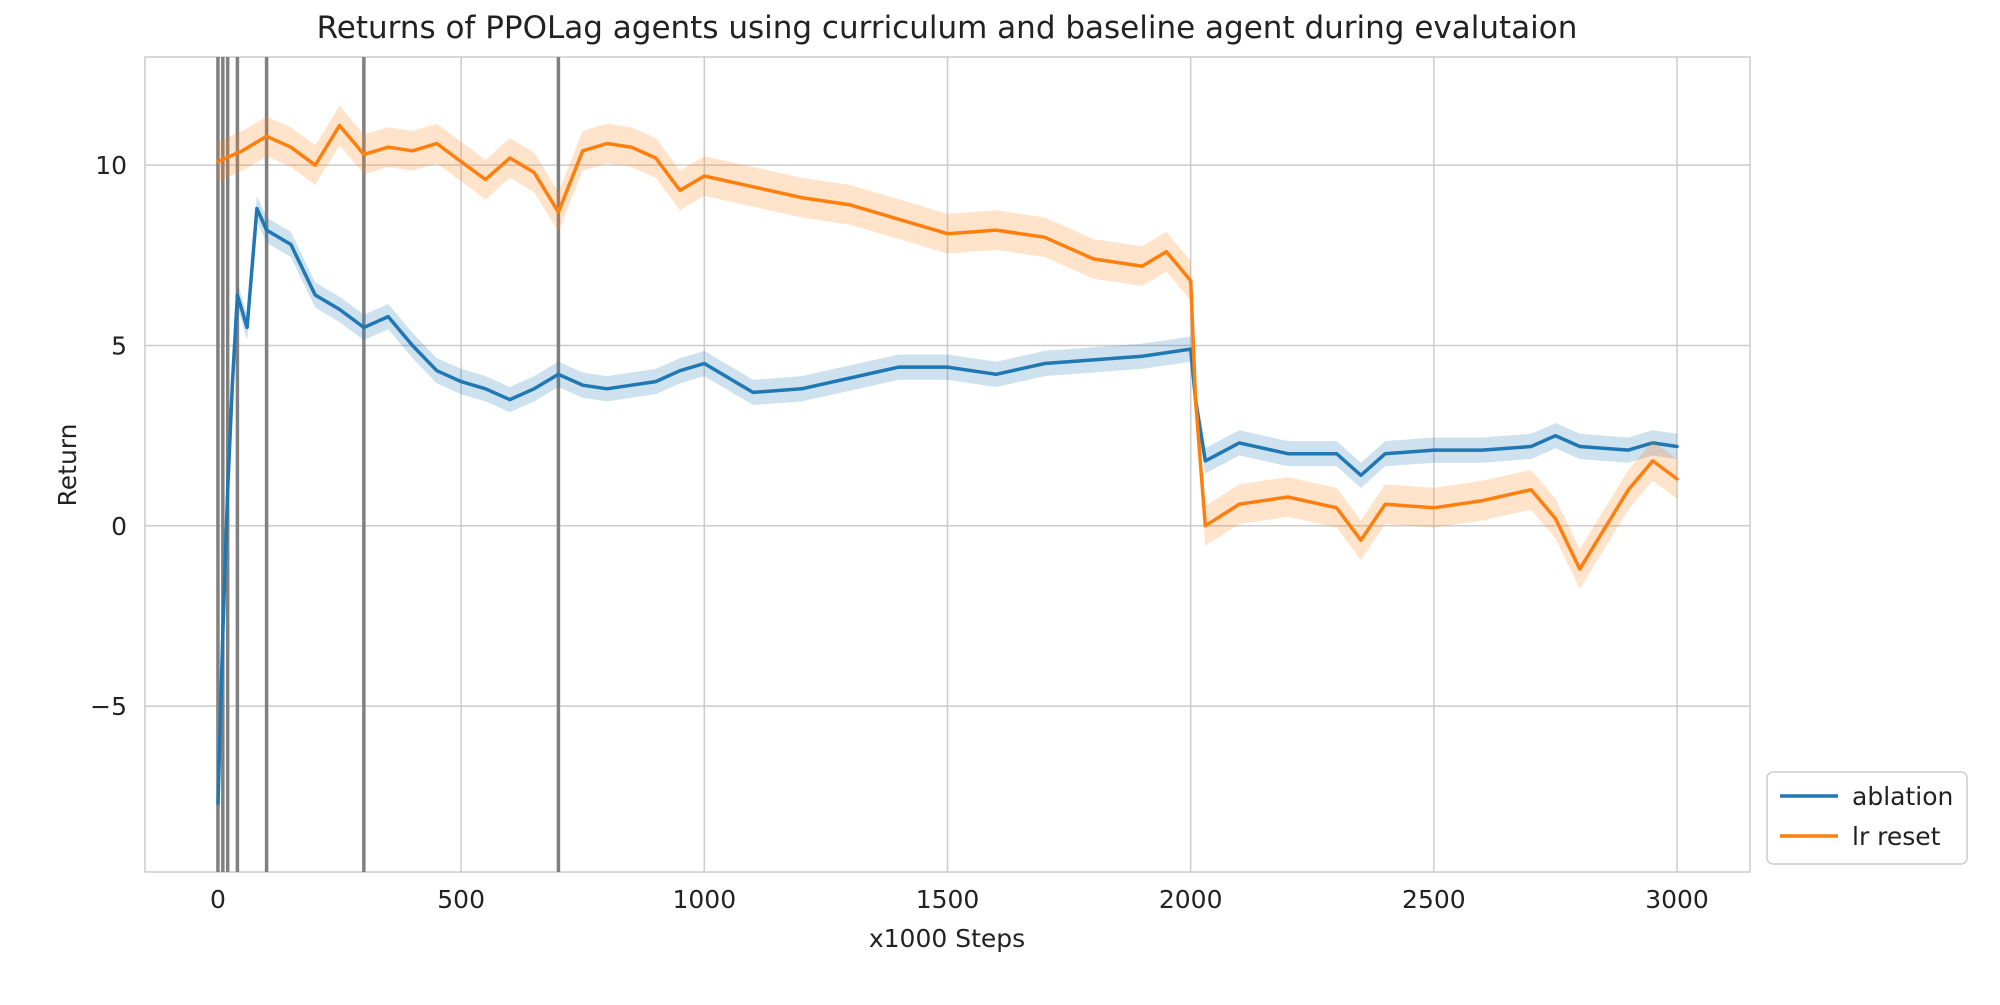  I want to click on vertical-markers, so click(388, 464).